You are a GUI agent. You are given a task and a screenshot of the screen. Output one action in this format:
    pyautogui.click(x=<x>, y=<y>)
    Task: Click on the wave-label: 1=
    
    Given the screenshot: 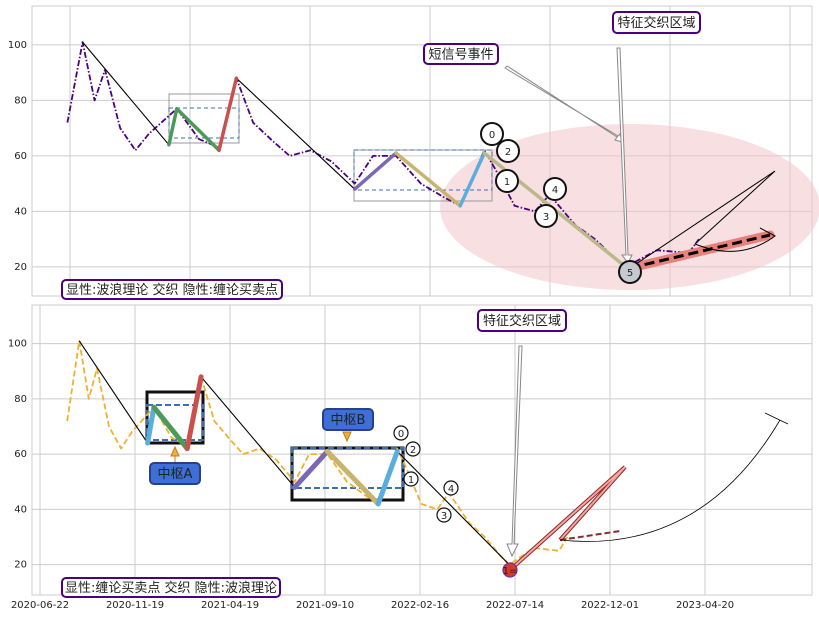 What is the action you would take?
    pyautogui.click(x=510, y=571)
    